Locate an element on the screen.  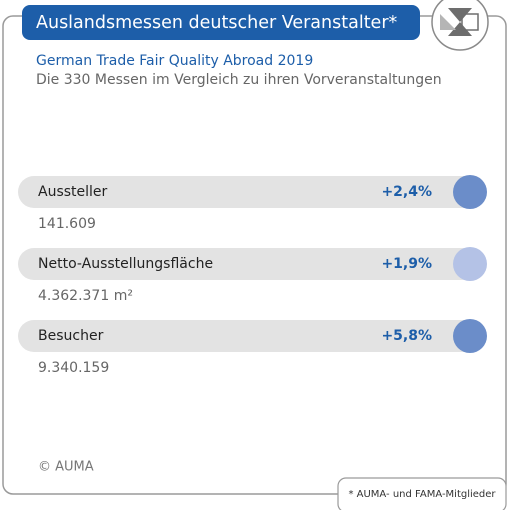
title-banner is located at coordinates (221, 22).